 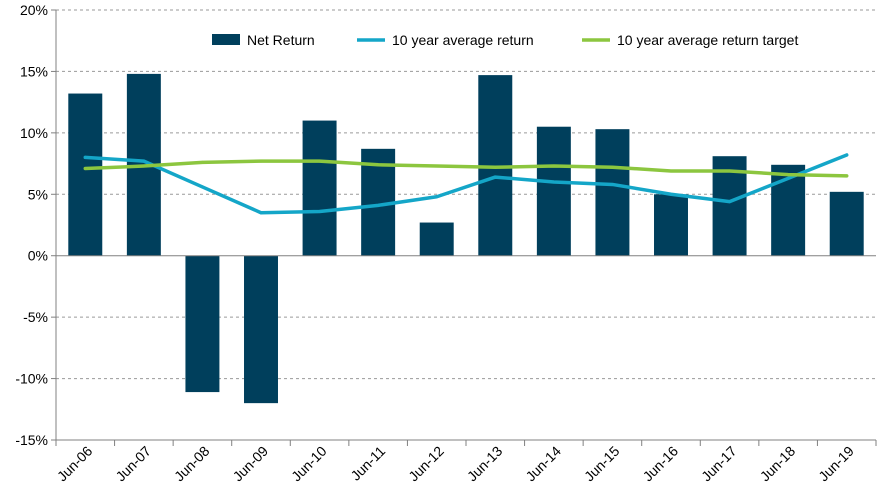 I want to click on line-10-year-average-return, so click(x=466, y=184).